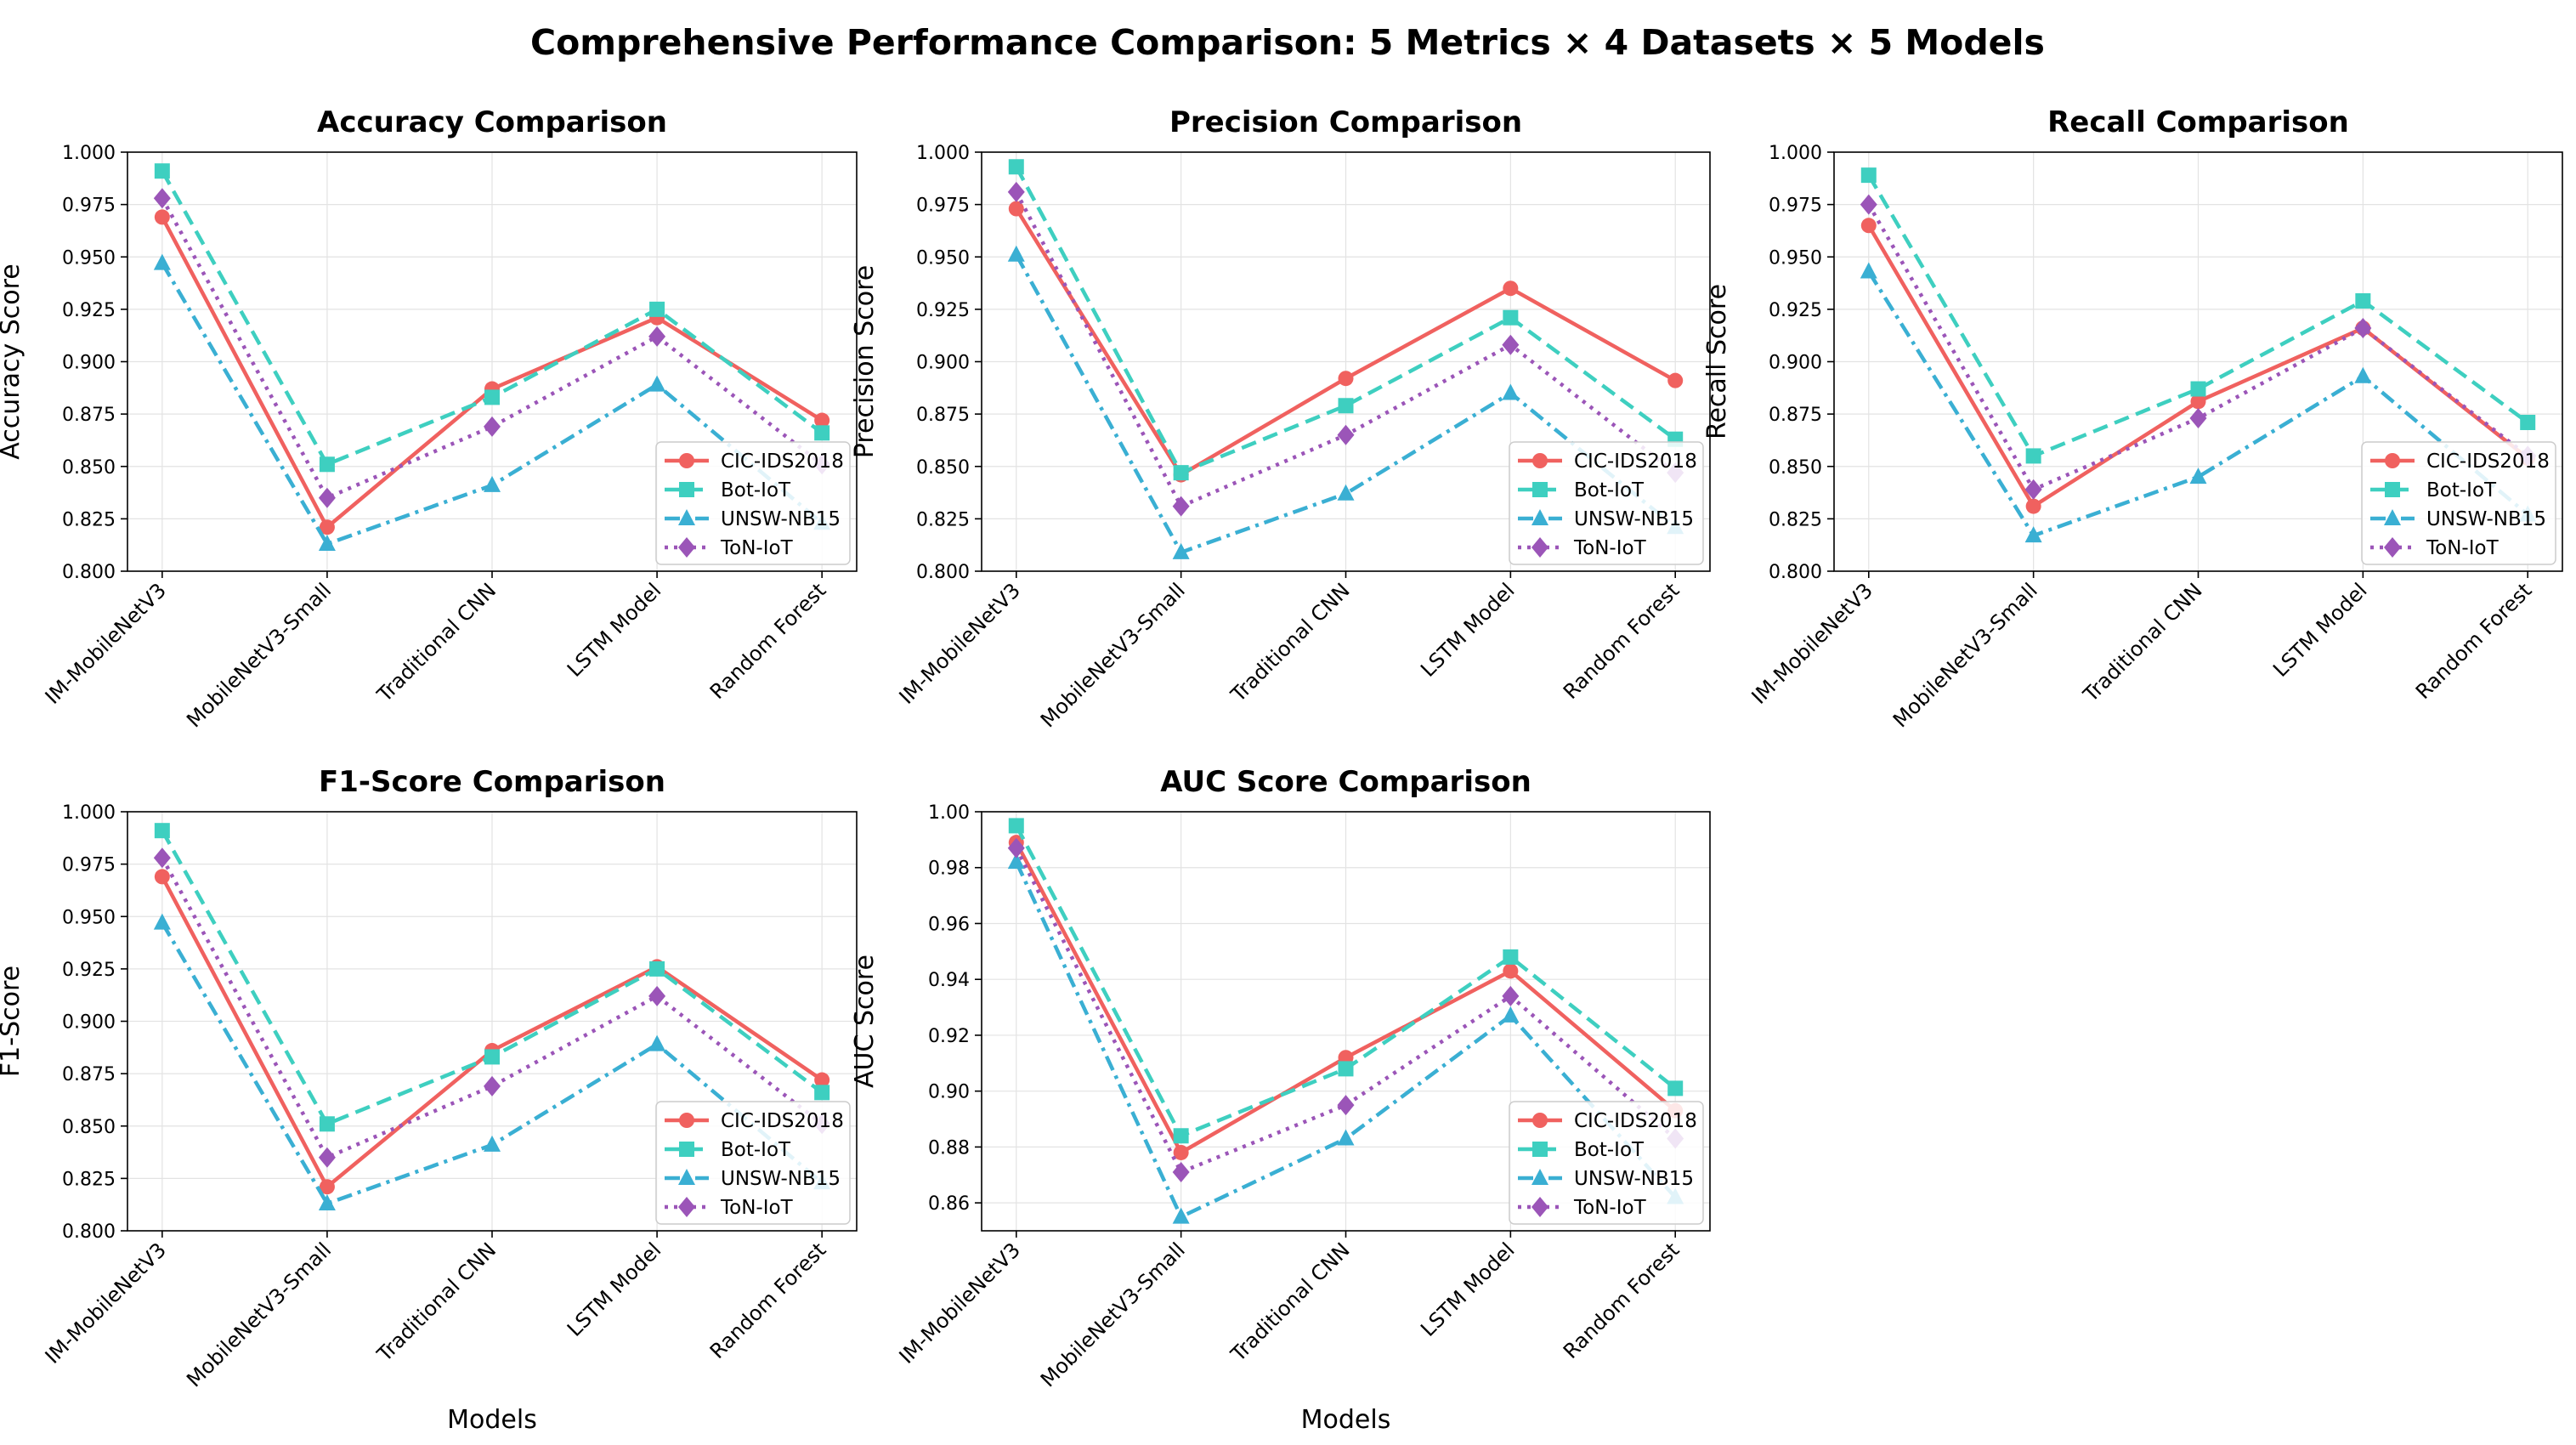  What do you see at coordinates (1345, 782) in the screenshot?
I see `panel-title: AUC Score Comparison` at bounding box center [1345, 782].